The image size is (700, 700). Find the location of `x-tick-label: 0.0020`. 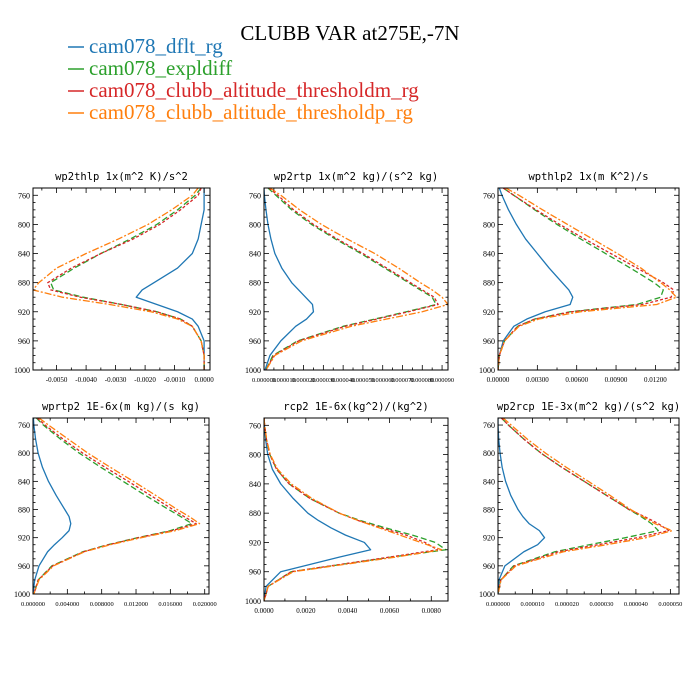

x-tick-label: 0.0020 is located at coordinates (306, 611).